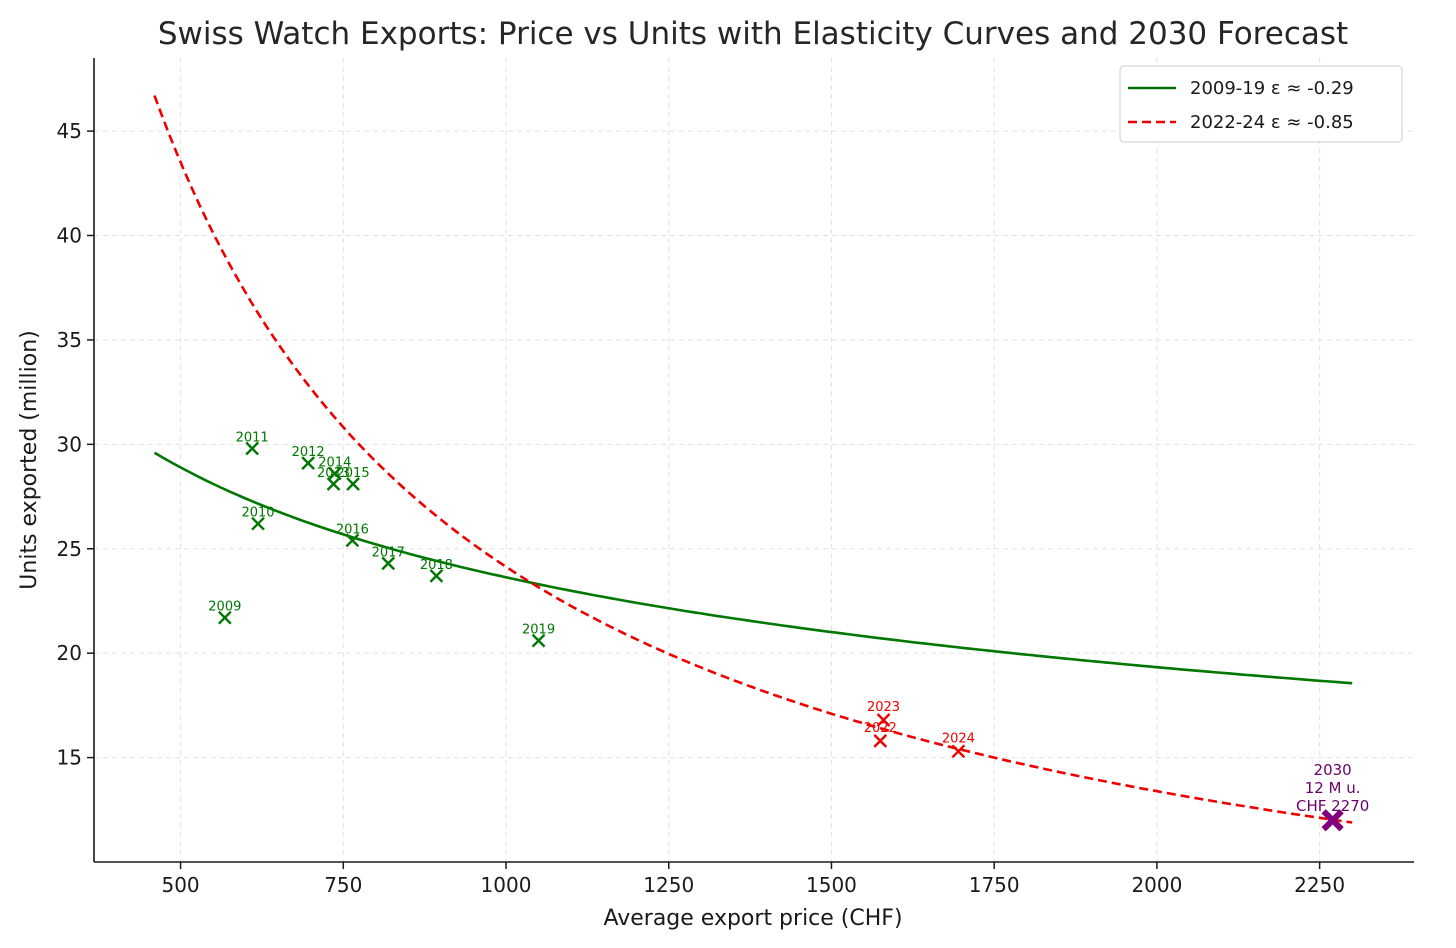 This screenshot has height=948, width=1456. I want to click on legend-entry: 2009-19 ε ≈ -0.29, so click(1272, 88).